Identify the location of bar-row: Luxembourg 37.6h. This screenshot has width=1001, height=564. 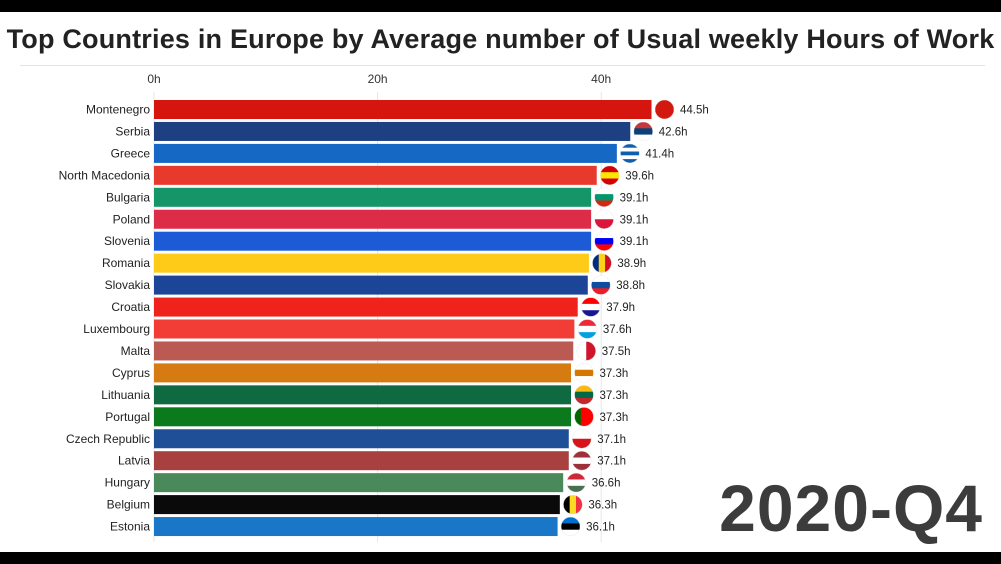
(357, 329).